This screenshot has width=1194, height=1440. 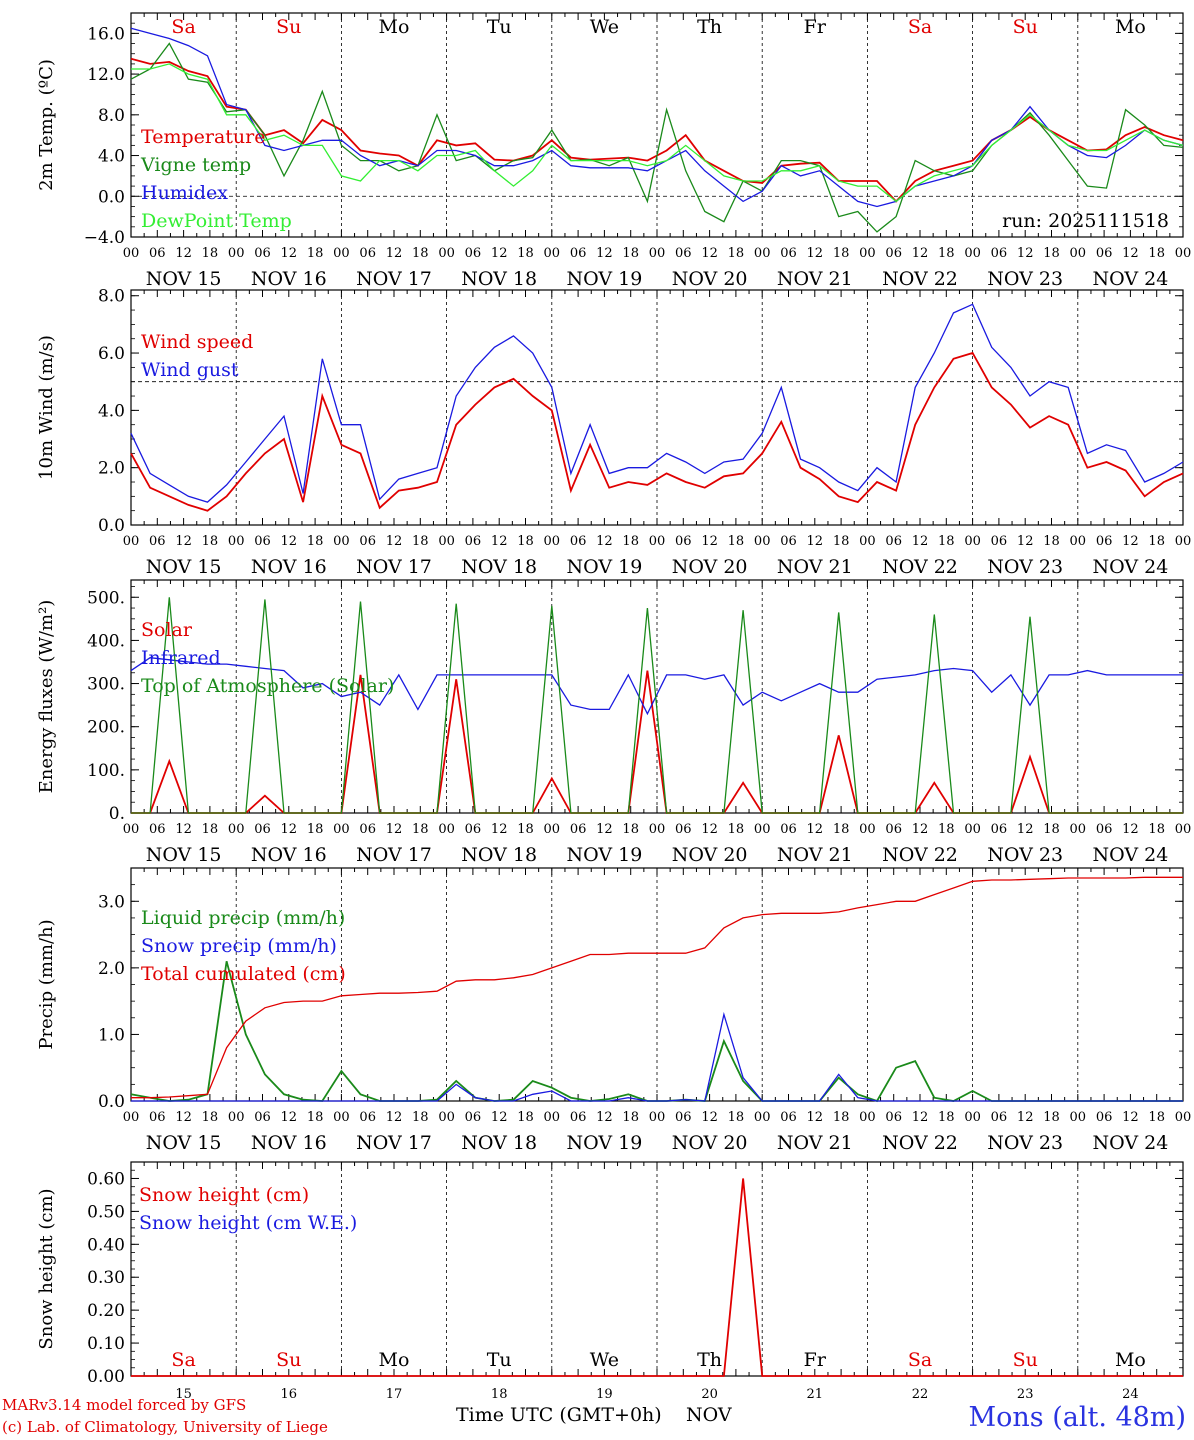 I want to click on x-date-label: NOV 20, so click(x=710, y=279).